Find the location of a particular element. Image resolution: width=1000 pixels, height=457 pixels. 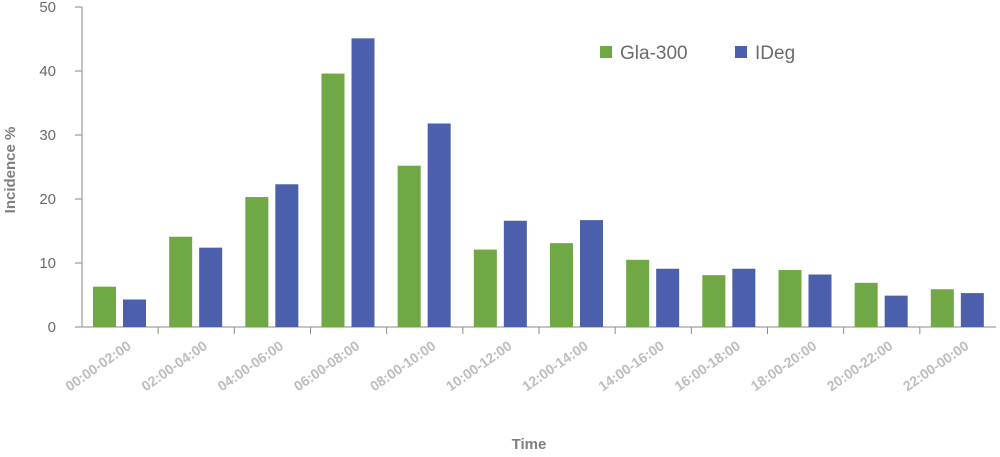

x-tick-label: 20:00-22:00 is located at coordinates (860, 365).